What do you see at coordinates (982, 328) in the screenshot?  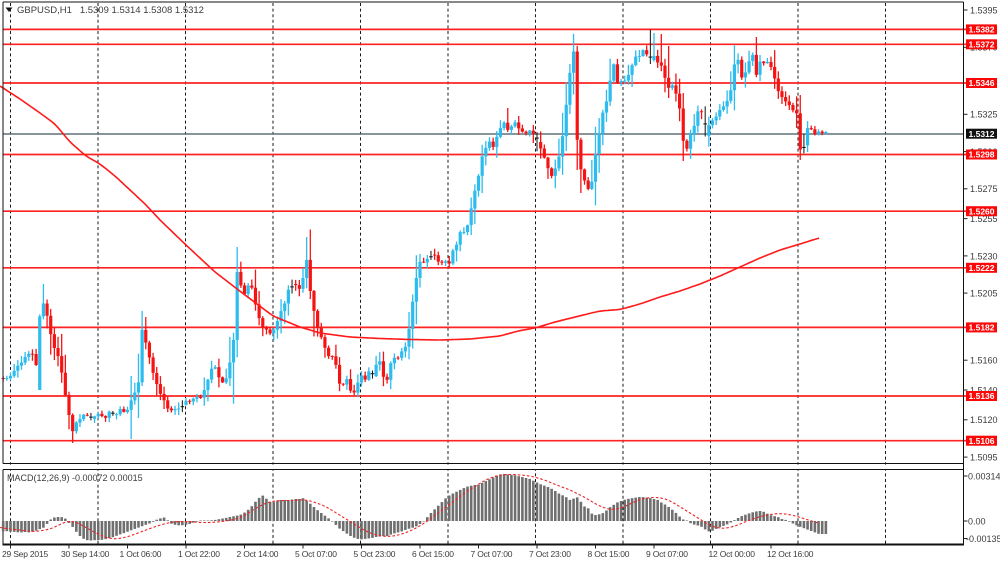 I see `svg-text: 1.5182` at bounding box center [982, 328].